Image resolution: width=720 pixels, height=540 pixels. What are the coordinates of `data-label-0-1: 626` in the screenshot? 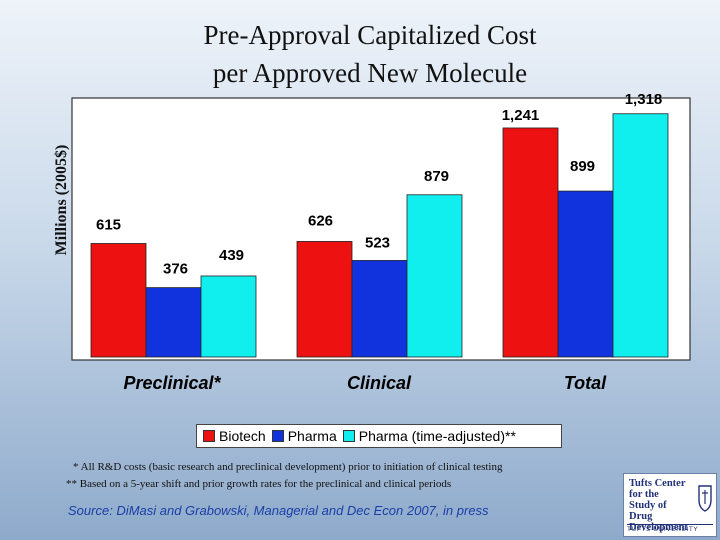 It's located at (320, 220).